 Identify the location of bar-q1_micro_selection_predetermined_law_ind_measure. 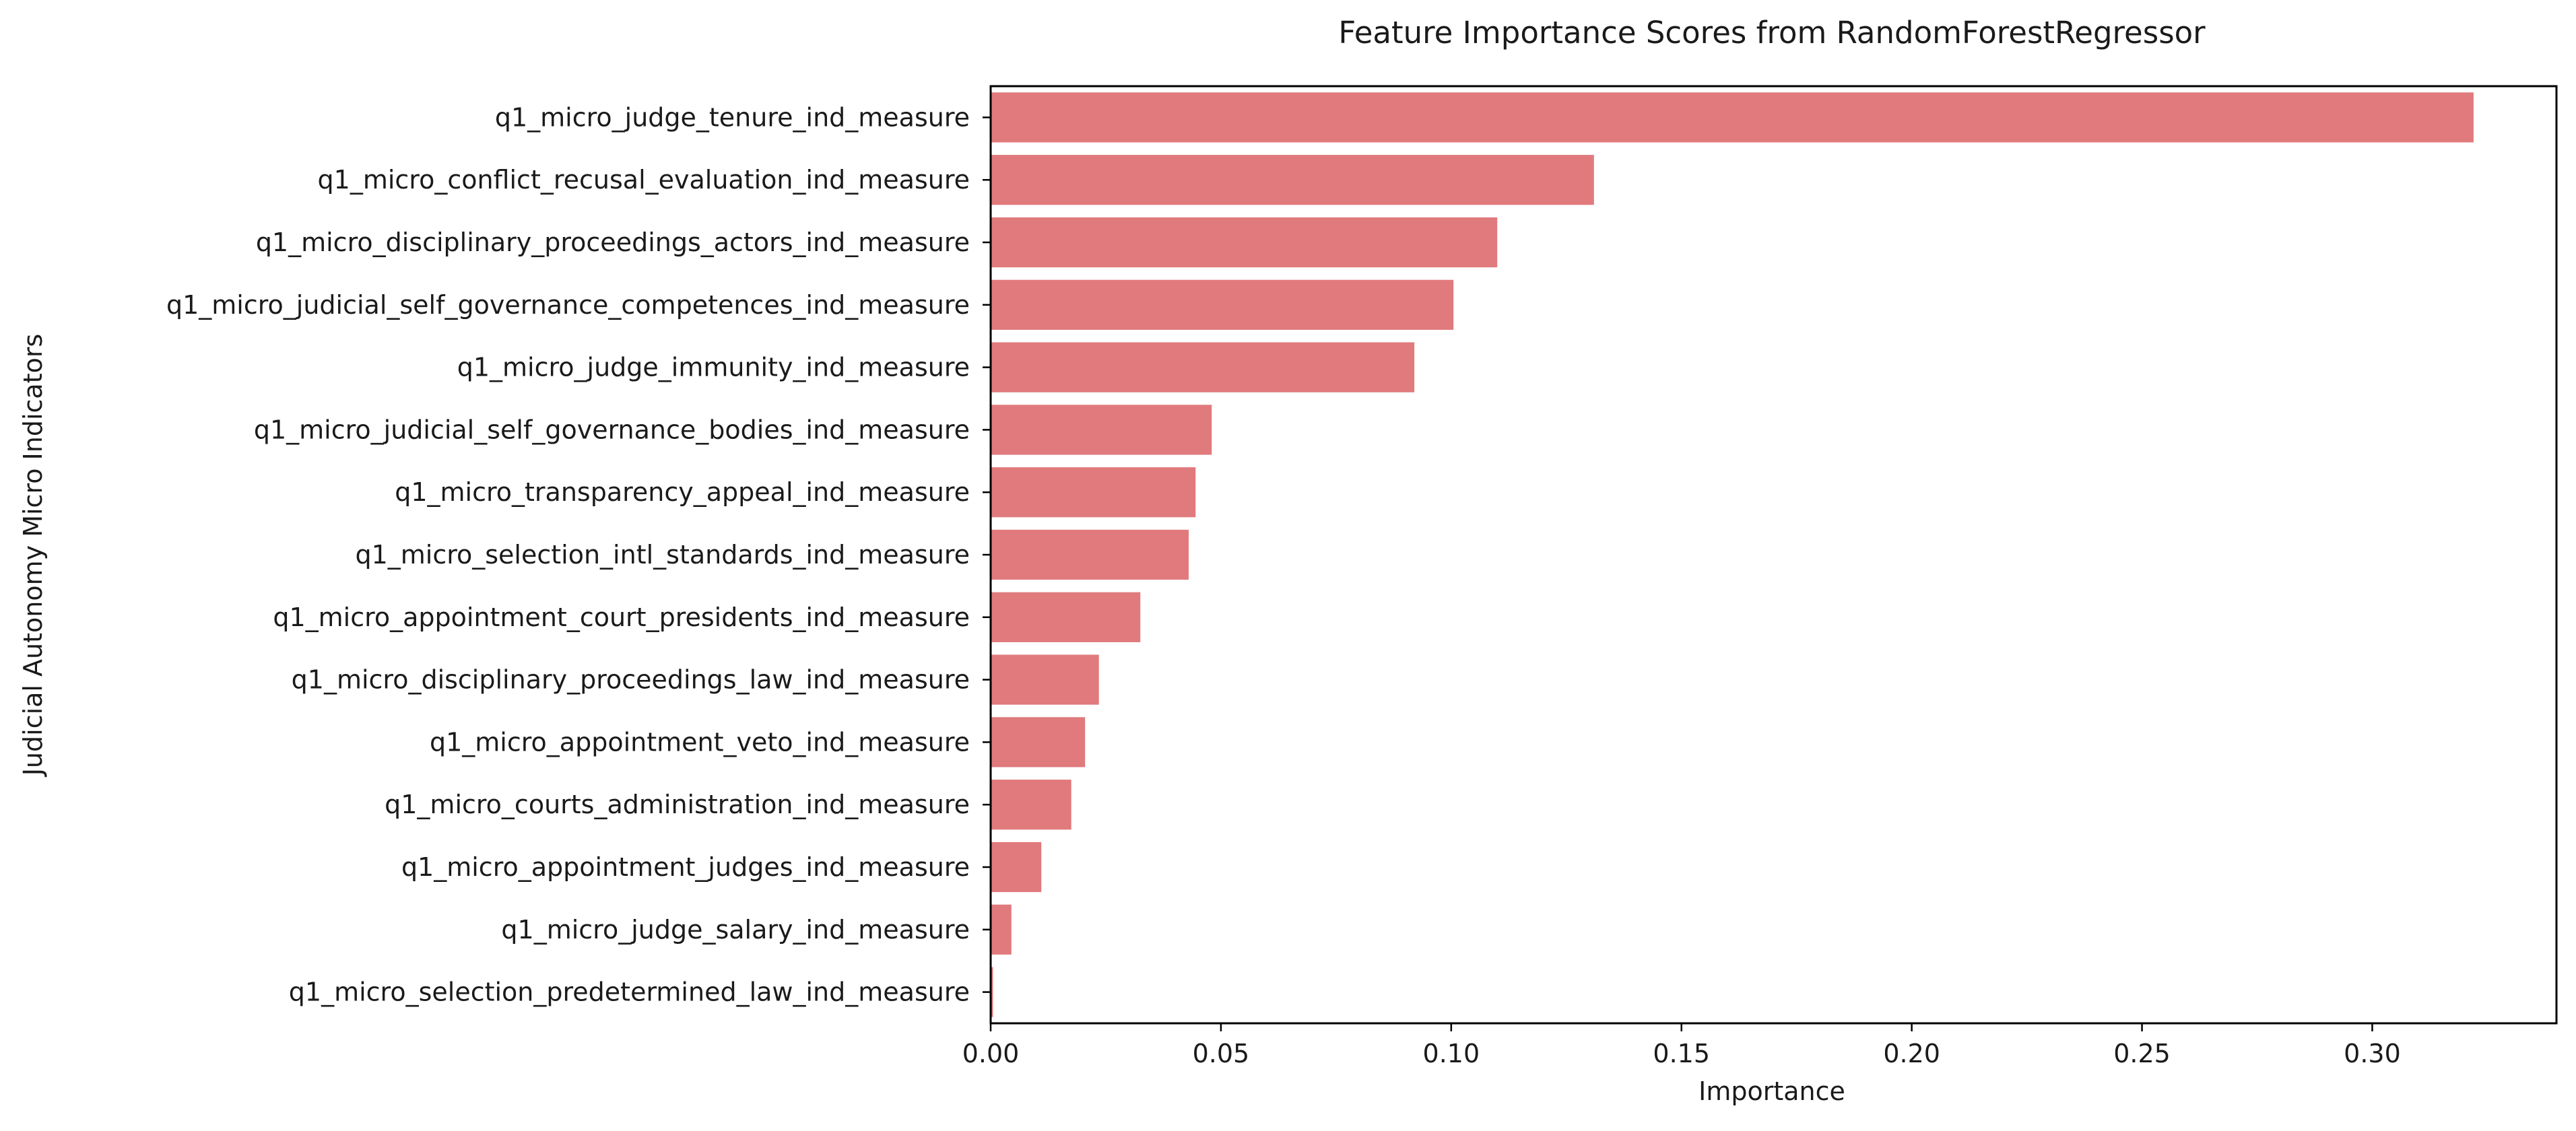
(992, 992).